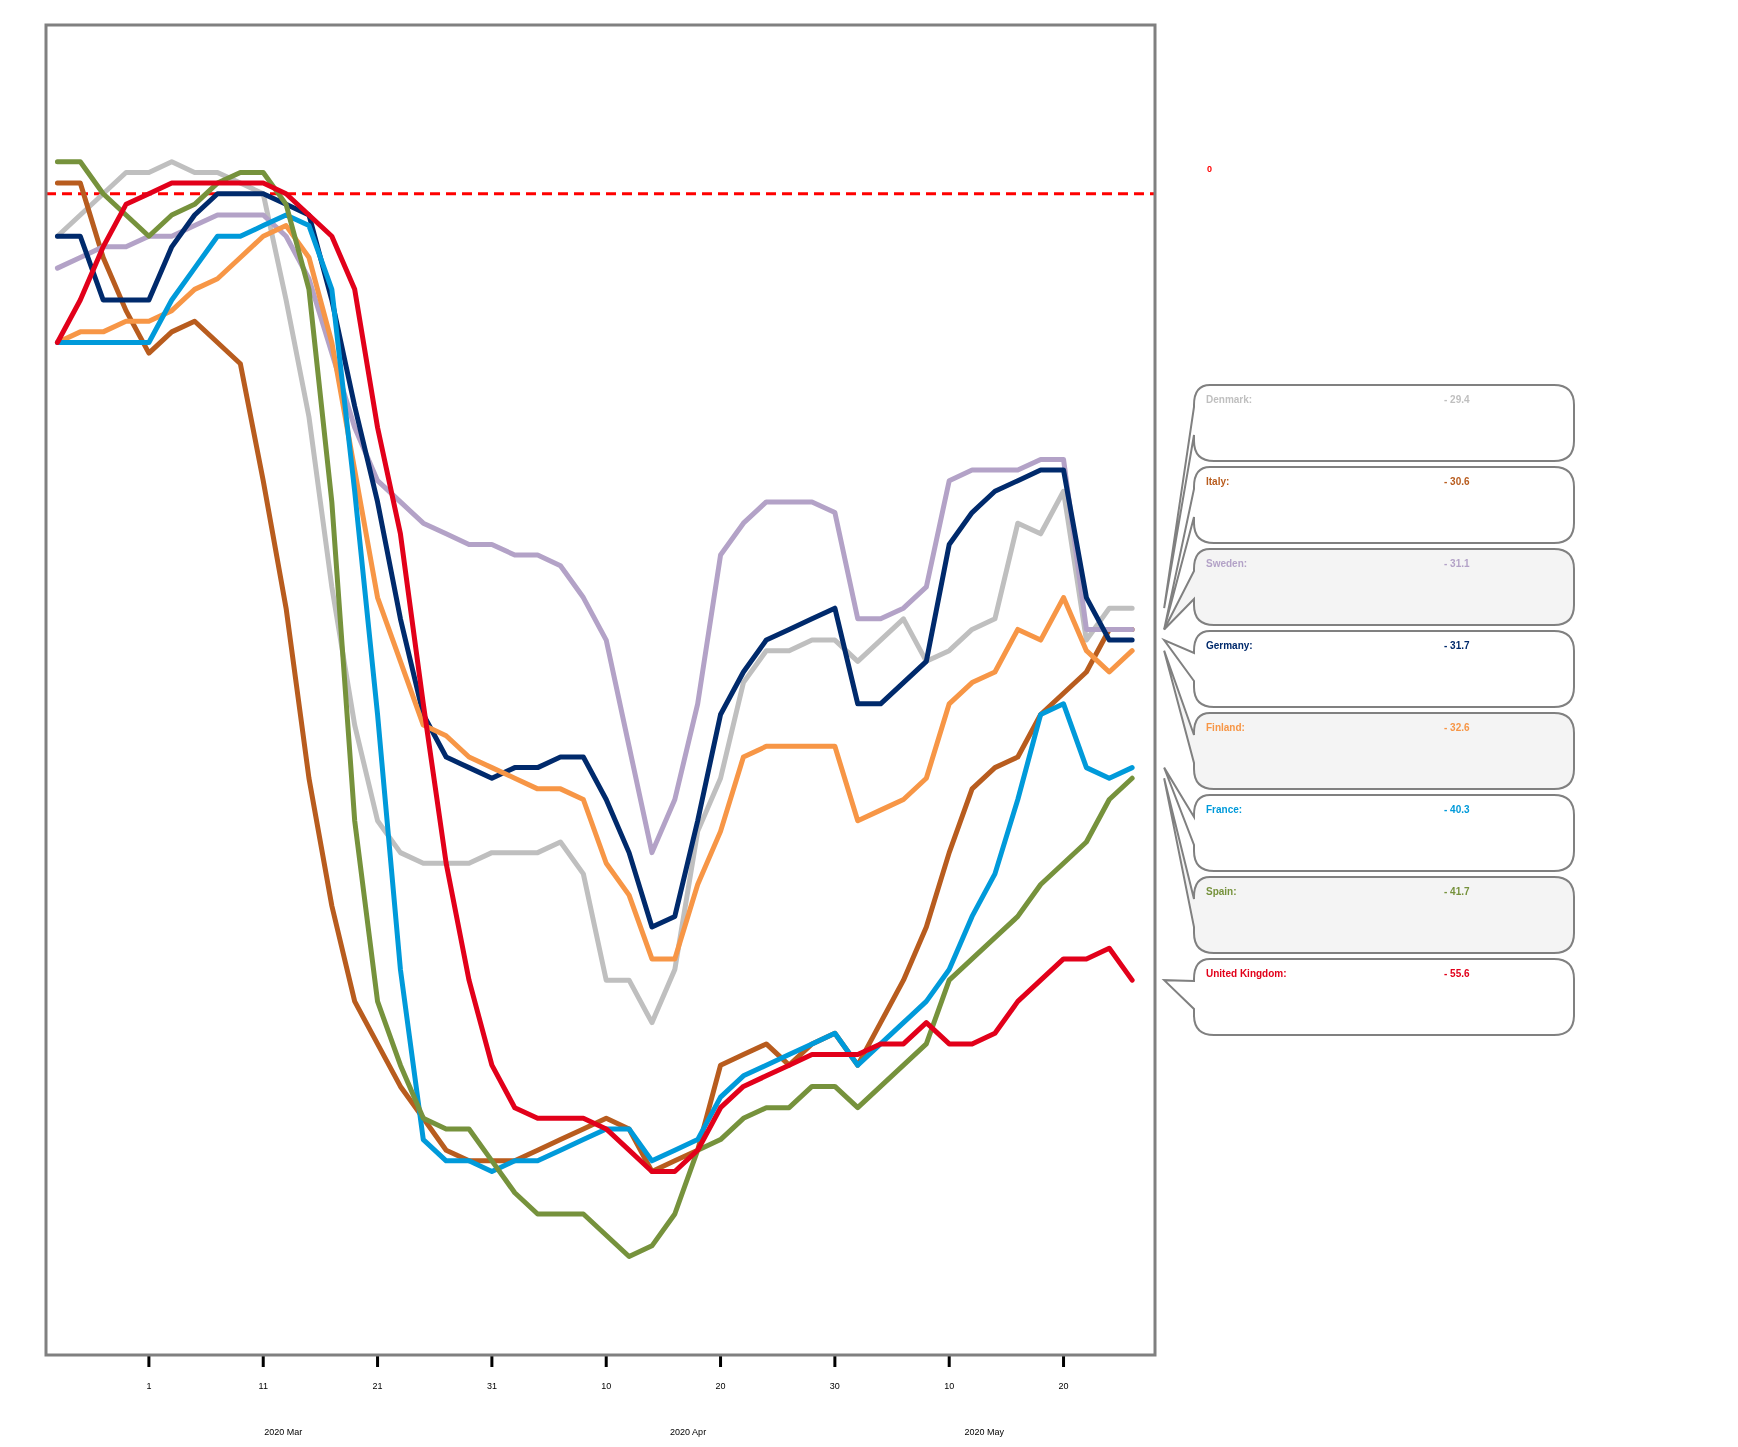 This screenshot has width=1738, height=1447. Describe the element at coordinates (1218, 481) in the screenshot. I see `text: Italy:` at that location.